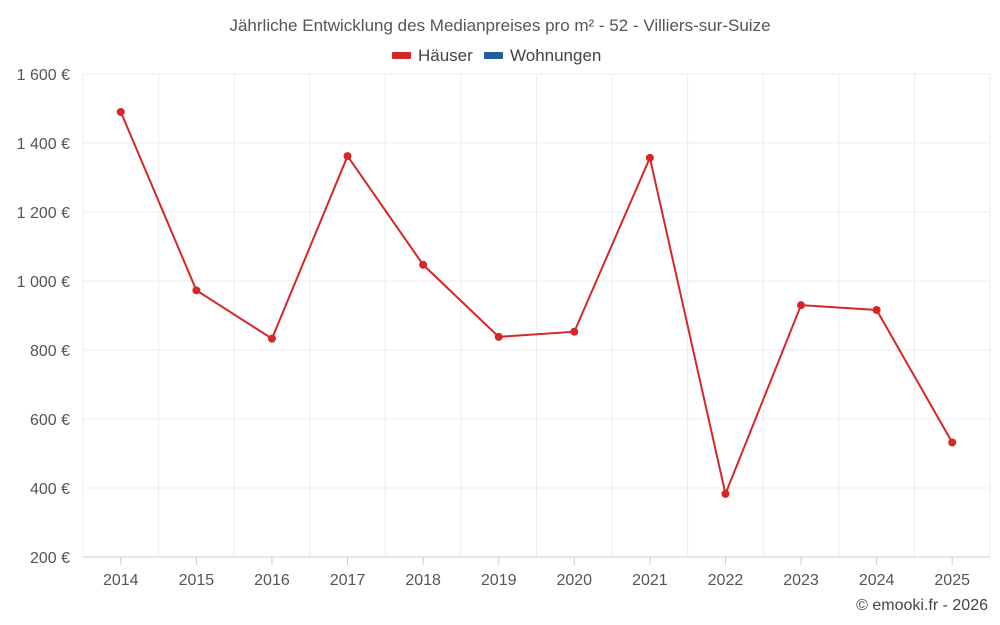  What do you see at coordinates (50, 420) in the screenshot?
I see `y-tick-label: 600 €` at bounding box center [50, 420].